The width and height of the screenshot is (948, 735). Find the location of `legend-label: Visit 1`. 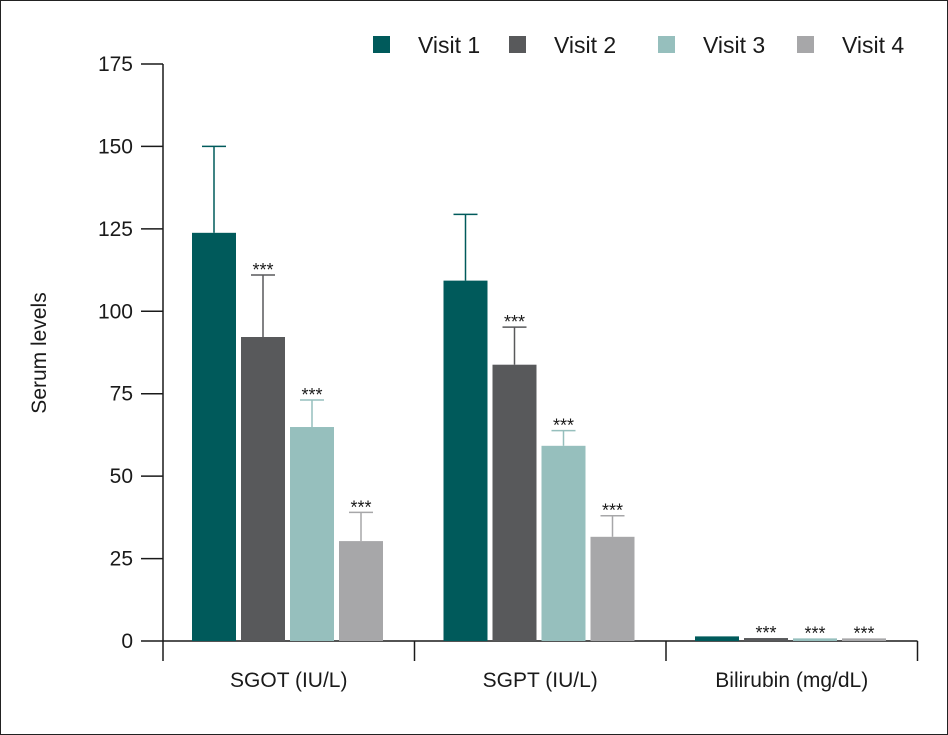

legend-label: Visit 1 is located at coordinates (449, 45).